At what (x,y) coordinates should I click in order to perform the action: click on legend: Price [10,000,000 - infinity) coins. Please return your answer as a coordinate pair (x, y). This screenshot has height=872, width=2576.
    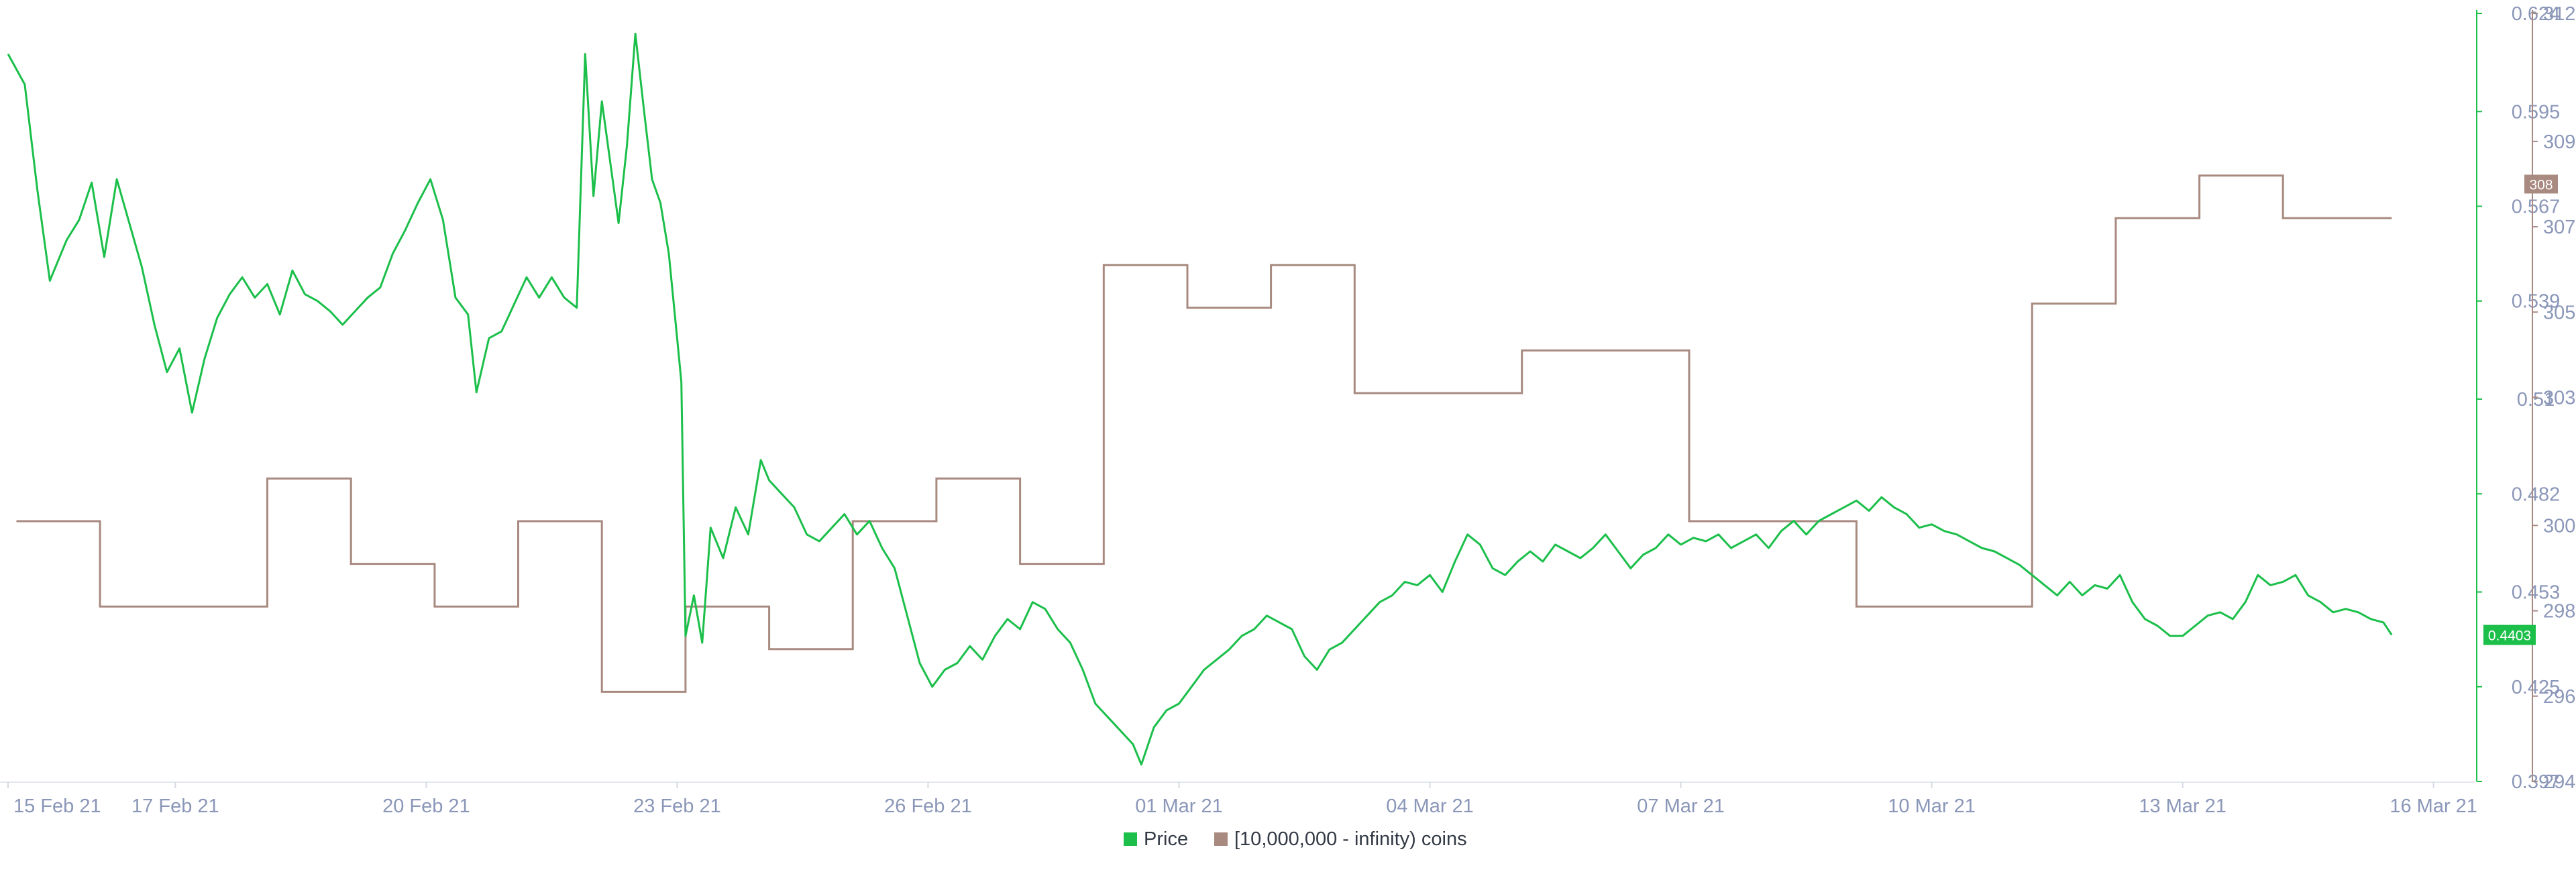
    Looking at the image, I should click on (1295, 839).